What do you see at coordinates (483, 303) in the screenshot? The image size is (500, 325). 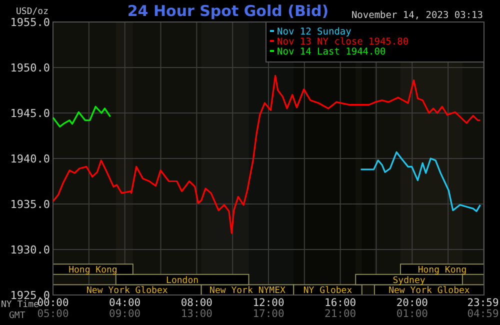 I see `x-tick-label: 23:59` at bounding box center [483, 303].